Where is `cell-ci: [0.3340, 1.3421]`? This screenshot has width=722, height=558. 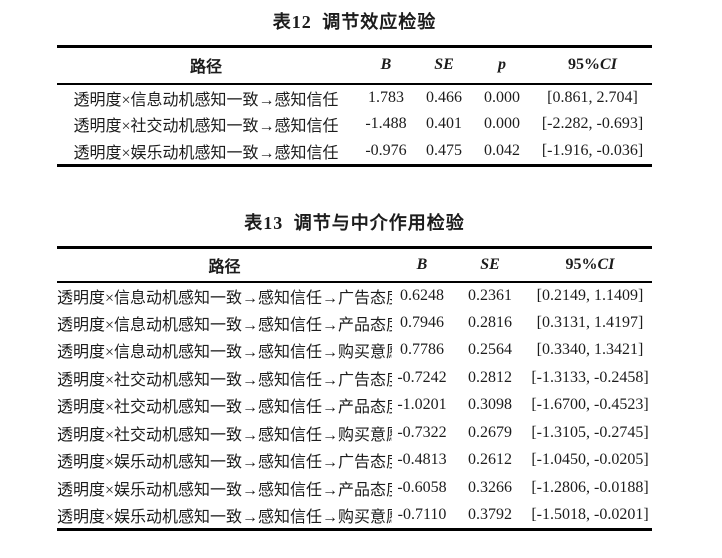 cell-ci: [0.3340, 1.3421] is located at coordinates (590, 350).